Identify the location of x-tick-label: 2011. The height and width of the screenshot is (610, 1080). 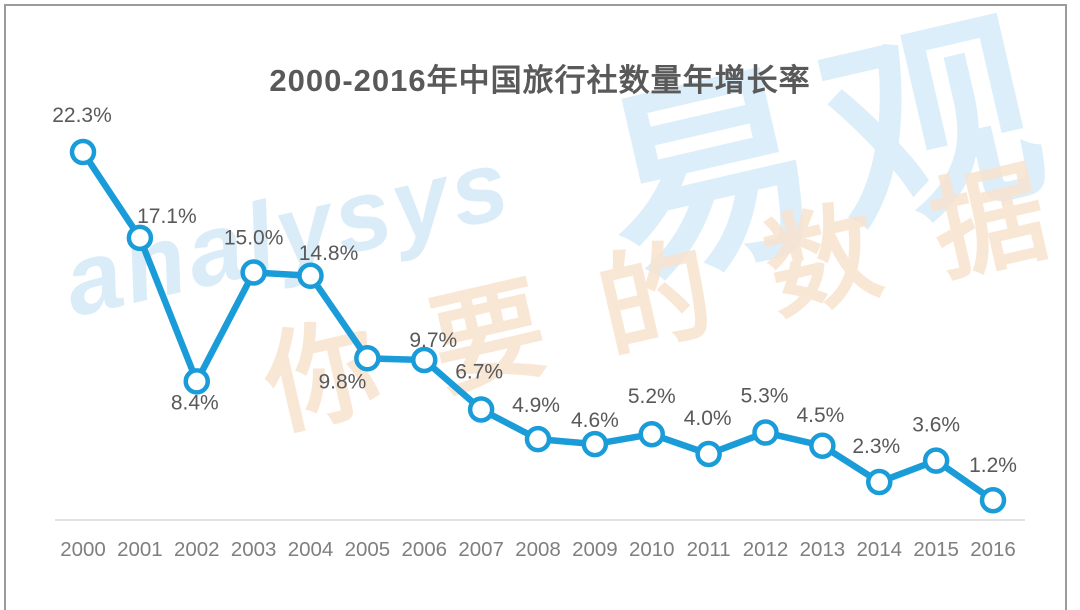
(709, 549).